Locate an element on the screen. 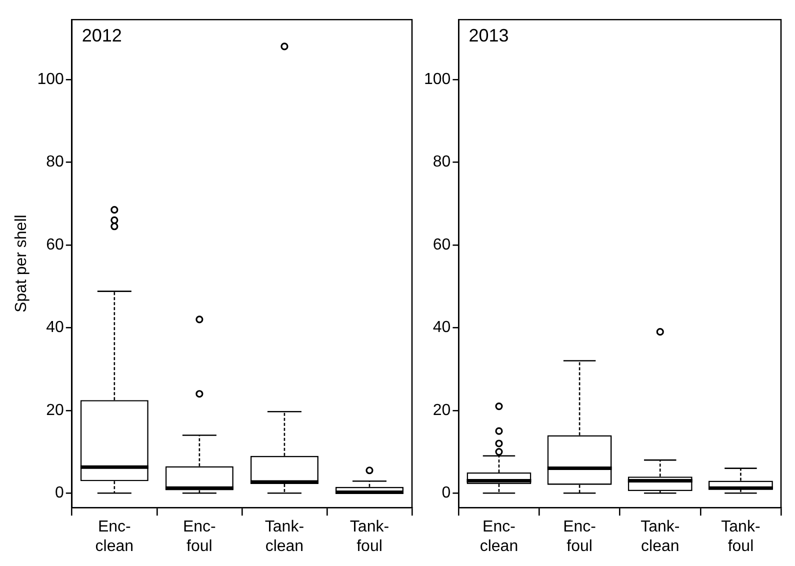 The width and height of the screenshot is (795, 566). chart-title: 2013 is located at coordinates (488, 36).